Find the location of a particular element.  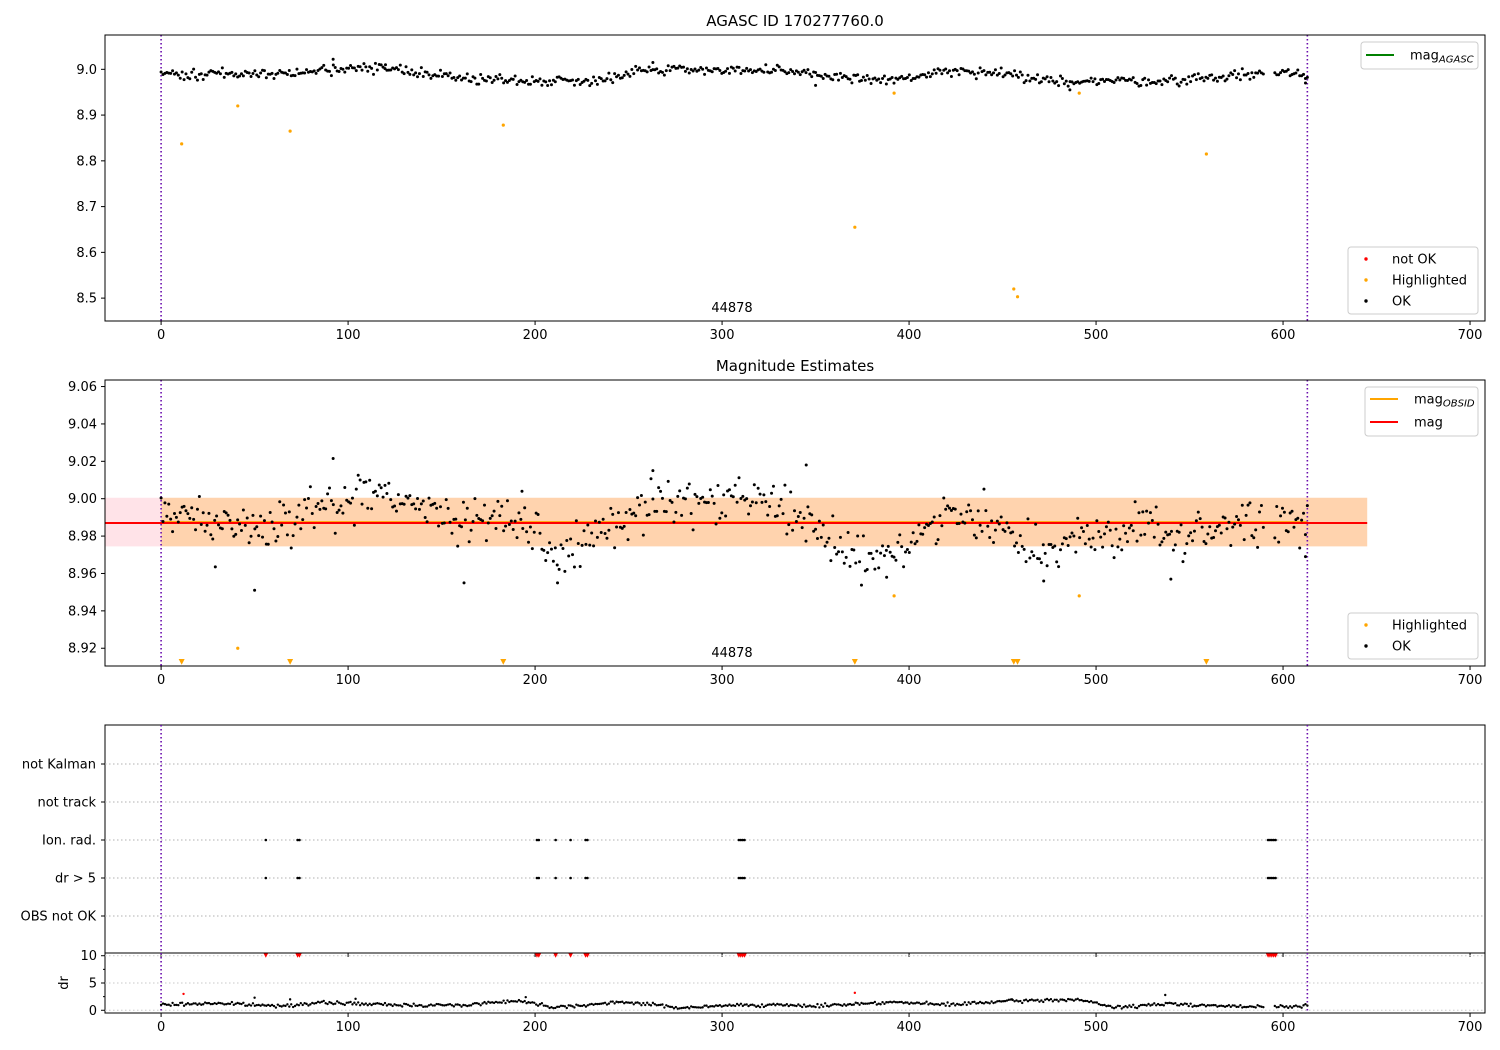

x-tick-label: 700 is located at coordinates (1470, 680).